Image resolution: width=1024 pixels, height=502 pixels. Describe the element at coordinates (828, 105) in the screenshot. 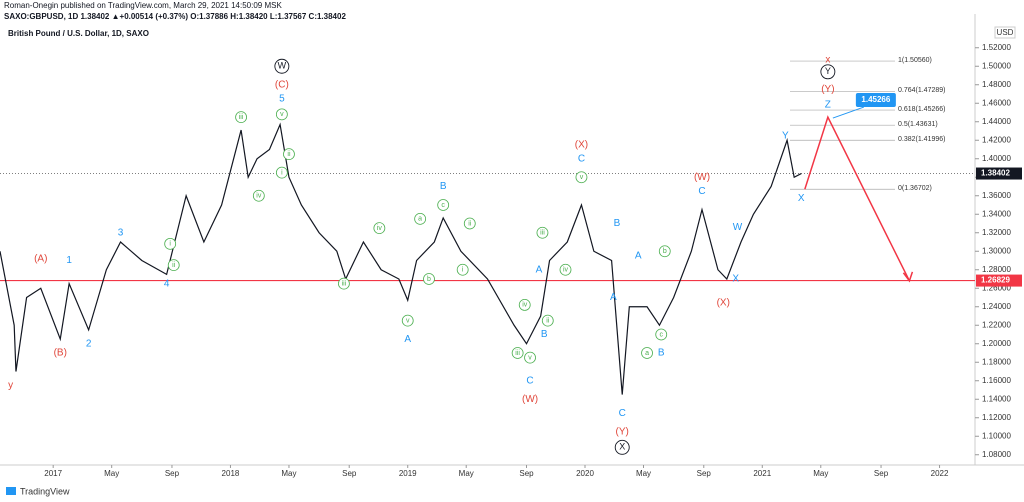

I see `wave-label: Z` at that location.